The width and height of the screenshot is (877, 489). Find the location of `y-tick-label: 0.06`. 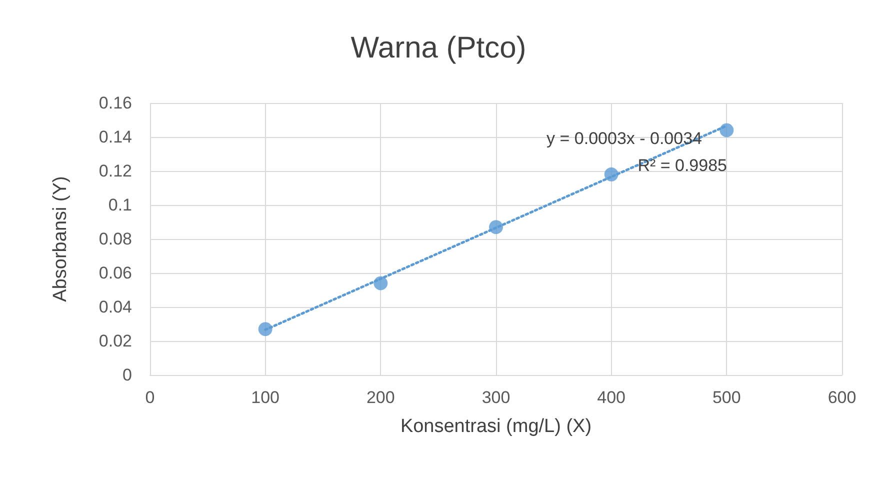

y-tick-label: 0.06 is located at coordinates (115, 273).